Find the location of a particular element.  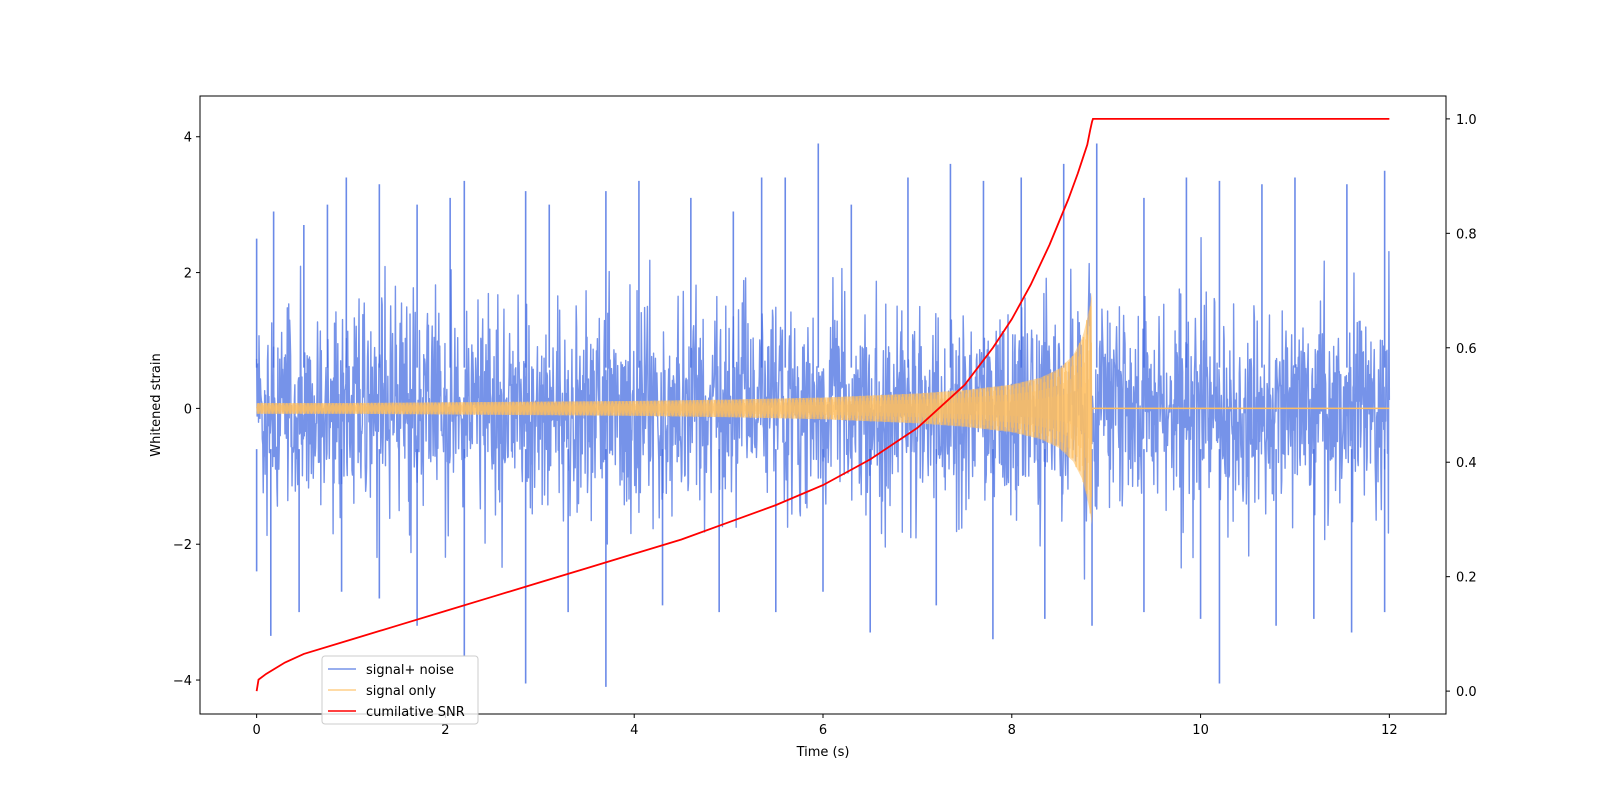

x-tick-label: 12 is located at coordinates (1389, 730).